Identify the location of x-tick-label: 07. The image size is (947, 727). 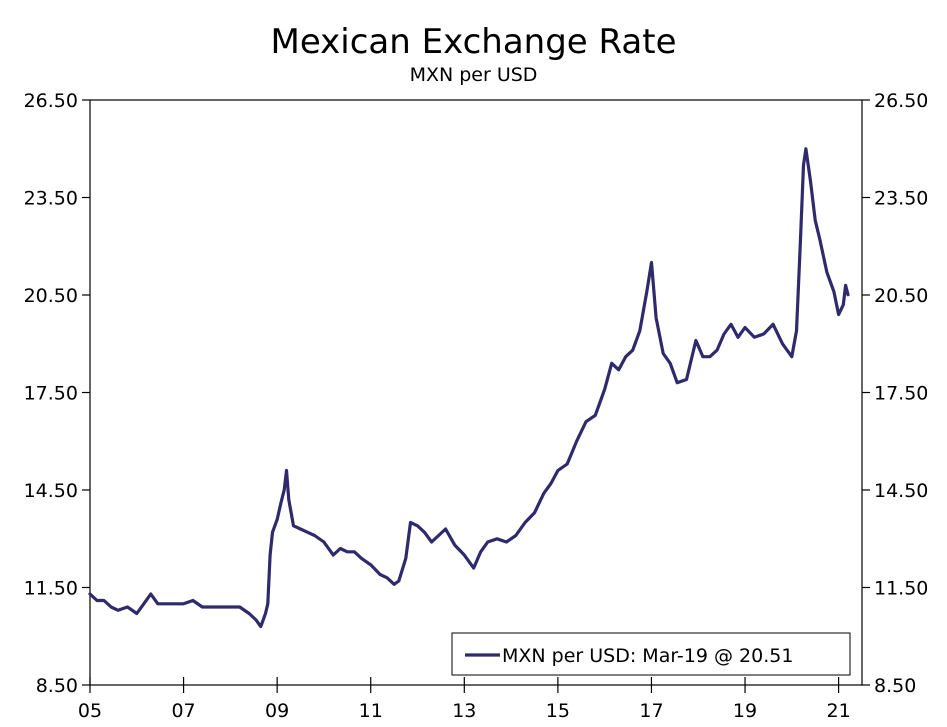
(183, 711).